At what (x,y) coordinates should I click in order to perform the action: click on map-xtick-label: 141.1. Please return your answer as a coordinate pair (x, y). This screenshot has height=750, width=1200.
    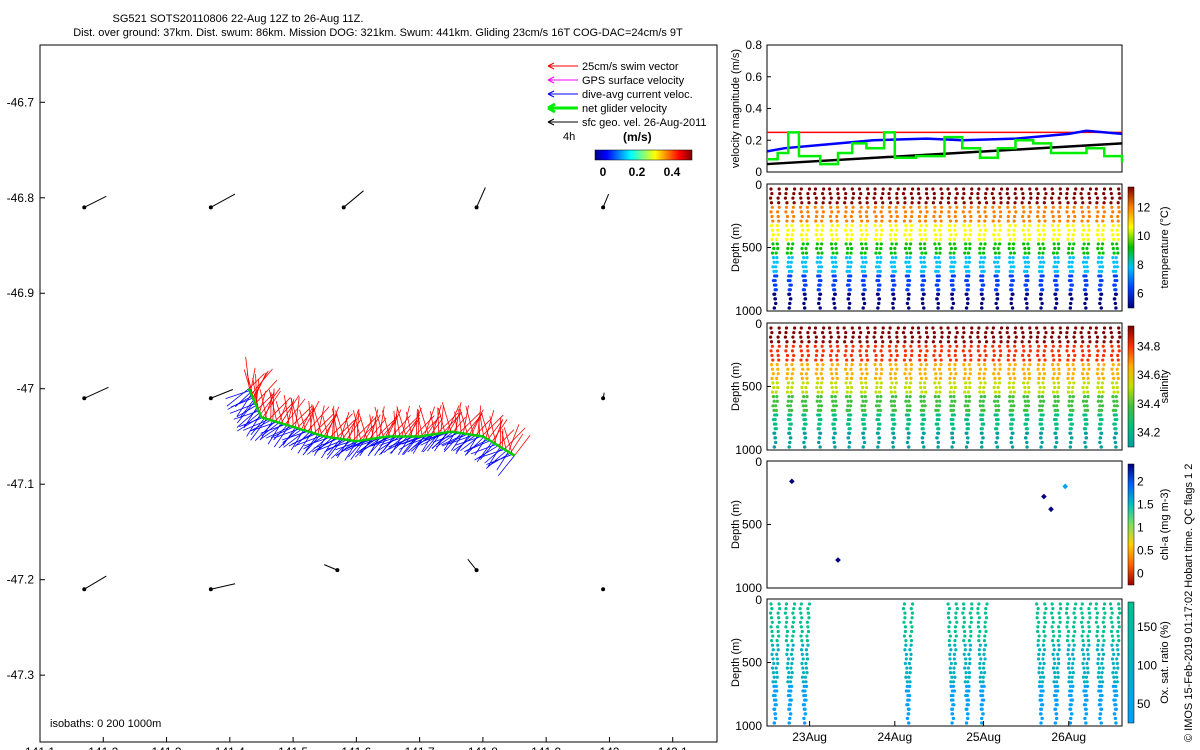
    Looking at the image, I should click on (40, 747).